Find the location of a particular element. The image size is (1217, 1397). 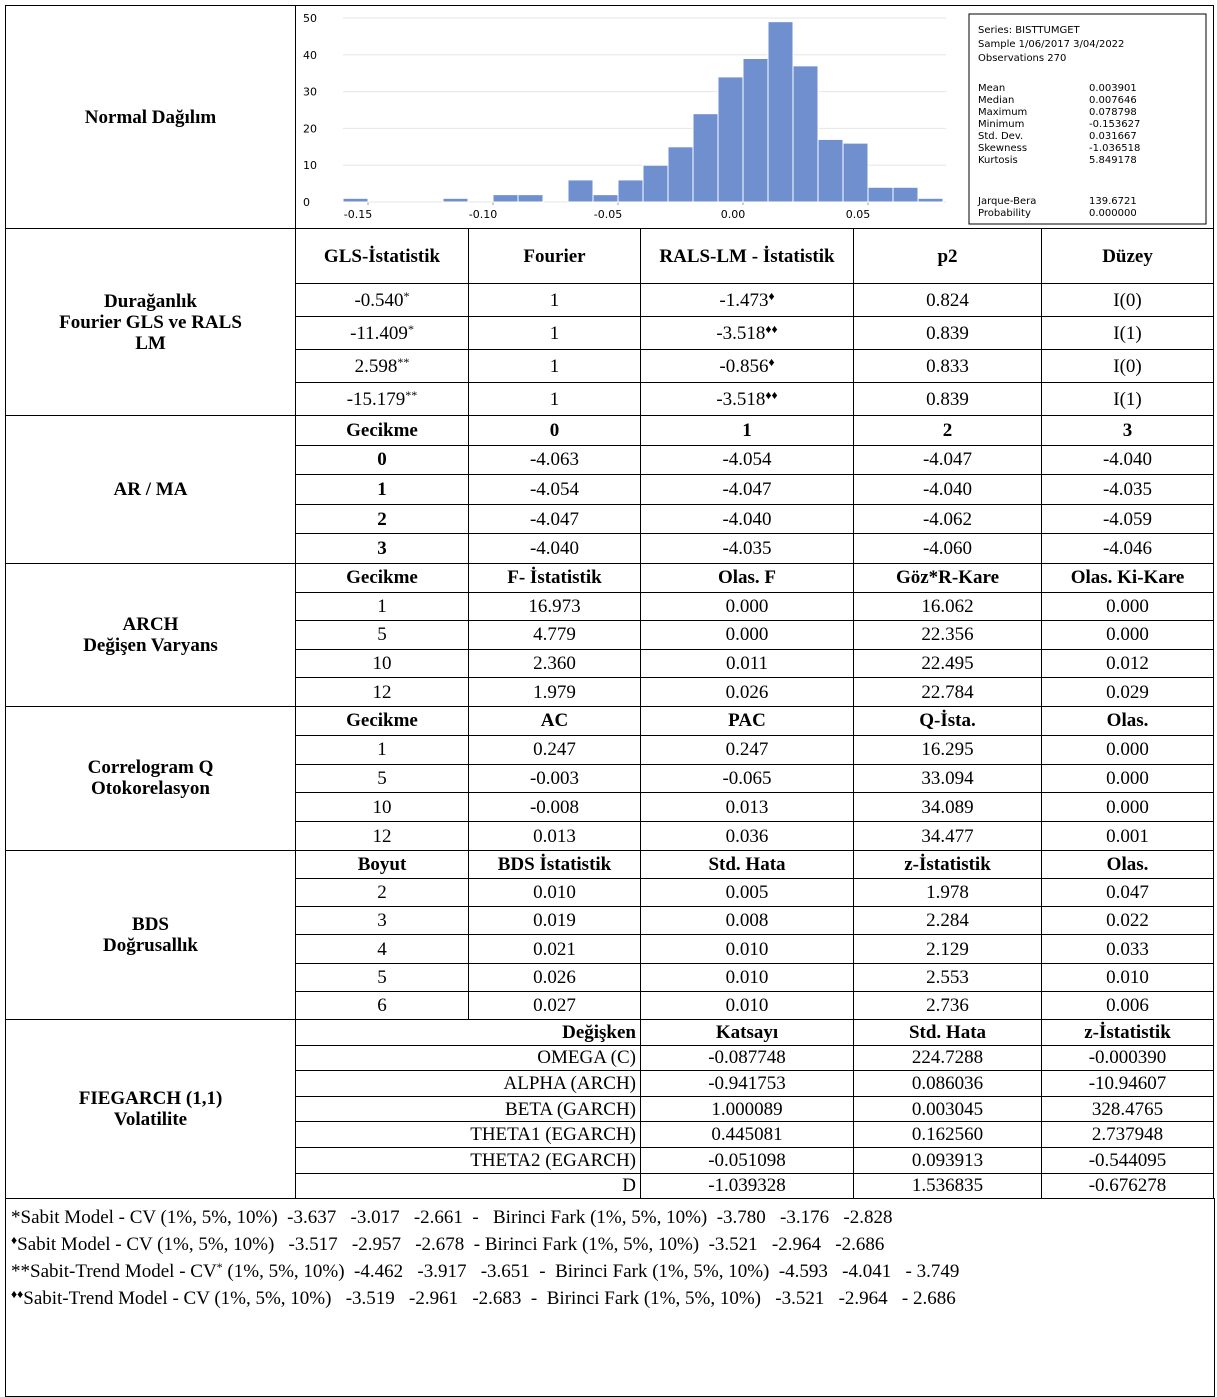

cell: -3.518♦♦ is located at coordinates (747, 399).